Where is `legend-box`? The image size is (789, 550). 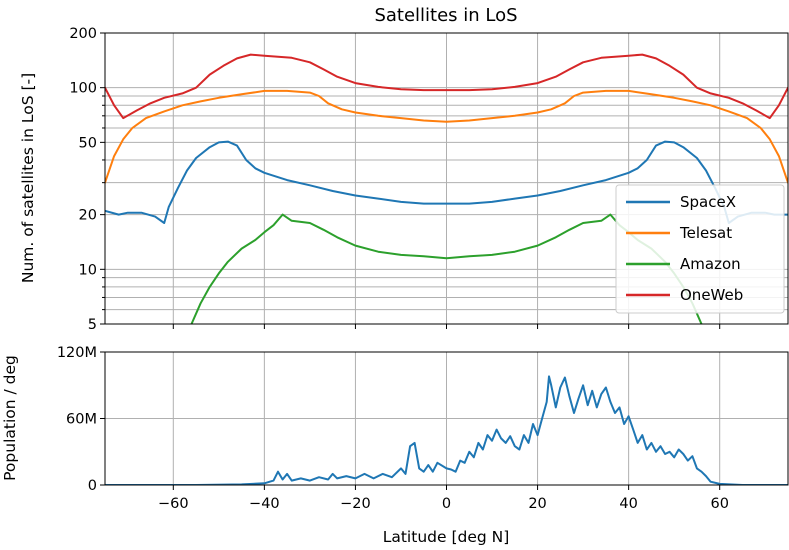
legend-box is located at coordinates (700, 249).